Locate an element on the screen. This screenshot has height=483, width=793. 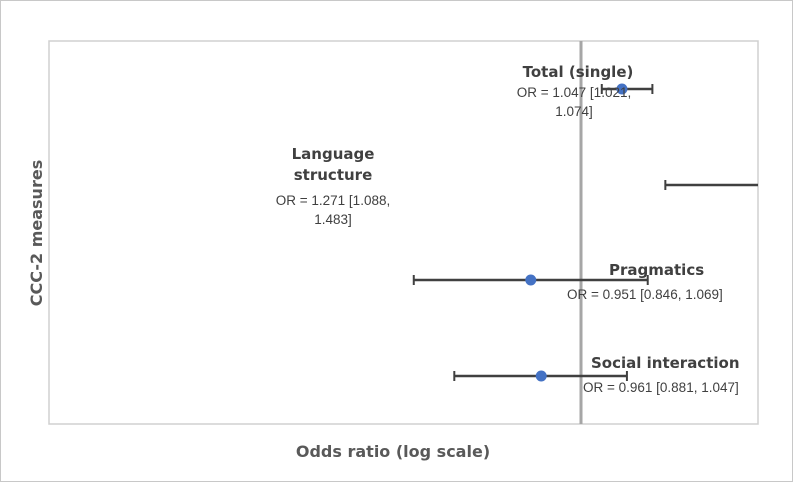
point-label: Language is located at coordinates (333, 154).